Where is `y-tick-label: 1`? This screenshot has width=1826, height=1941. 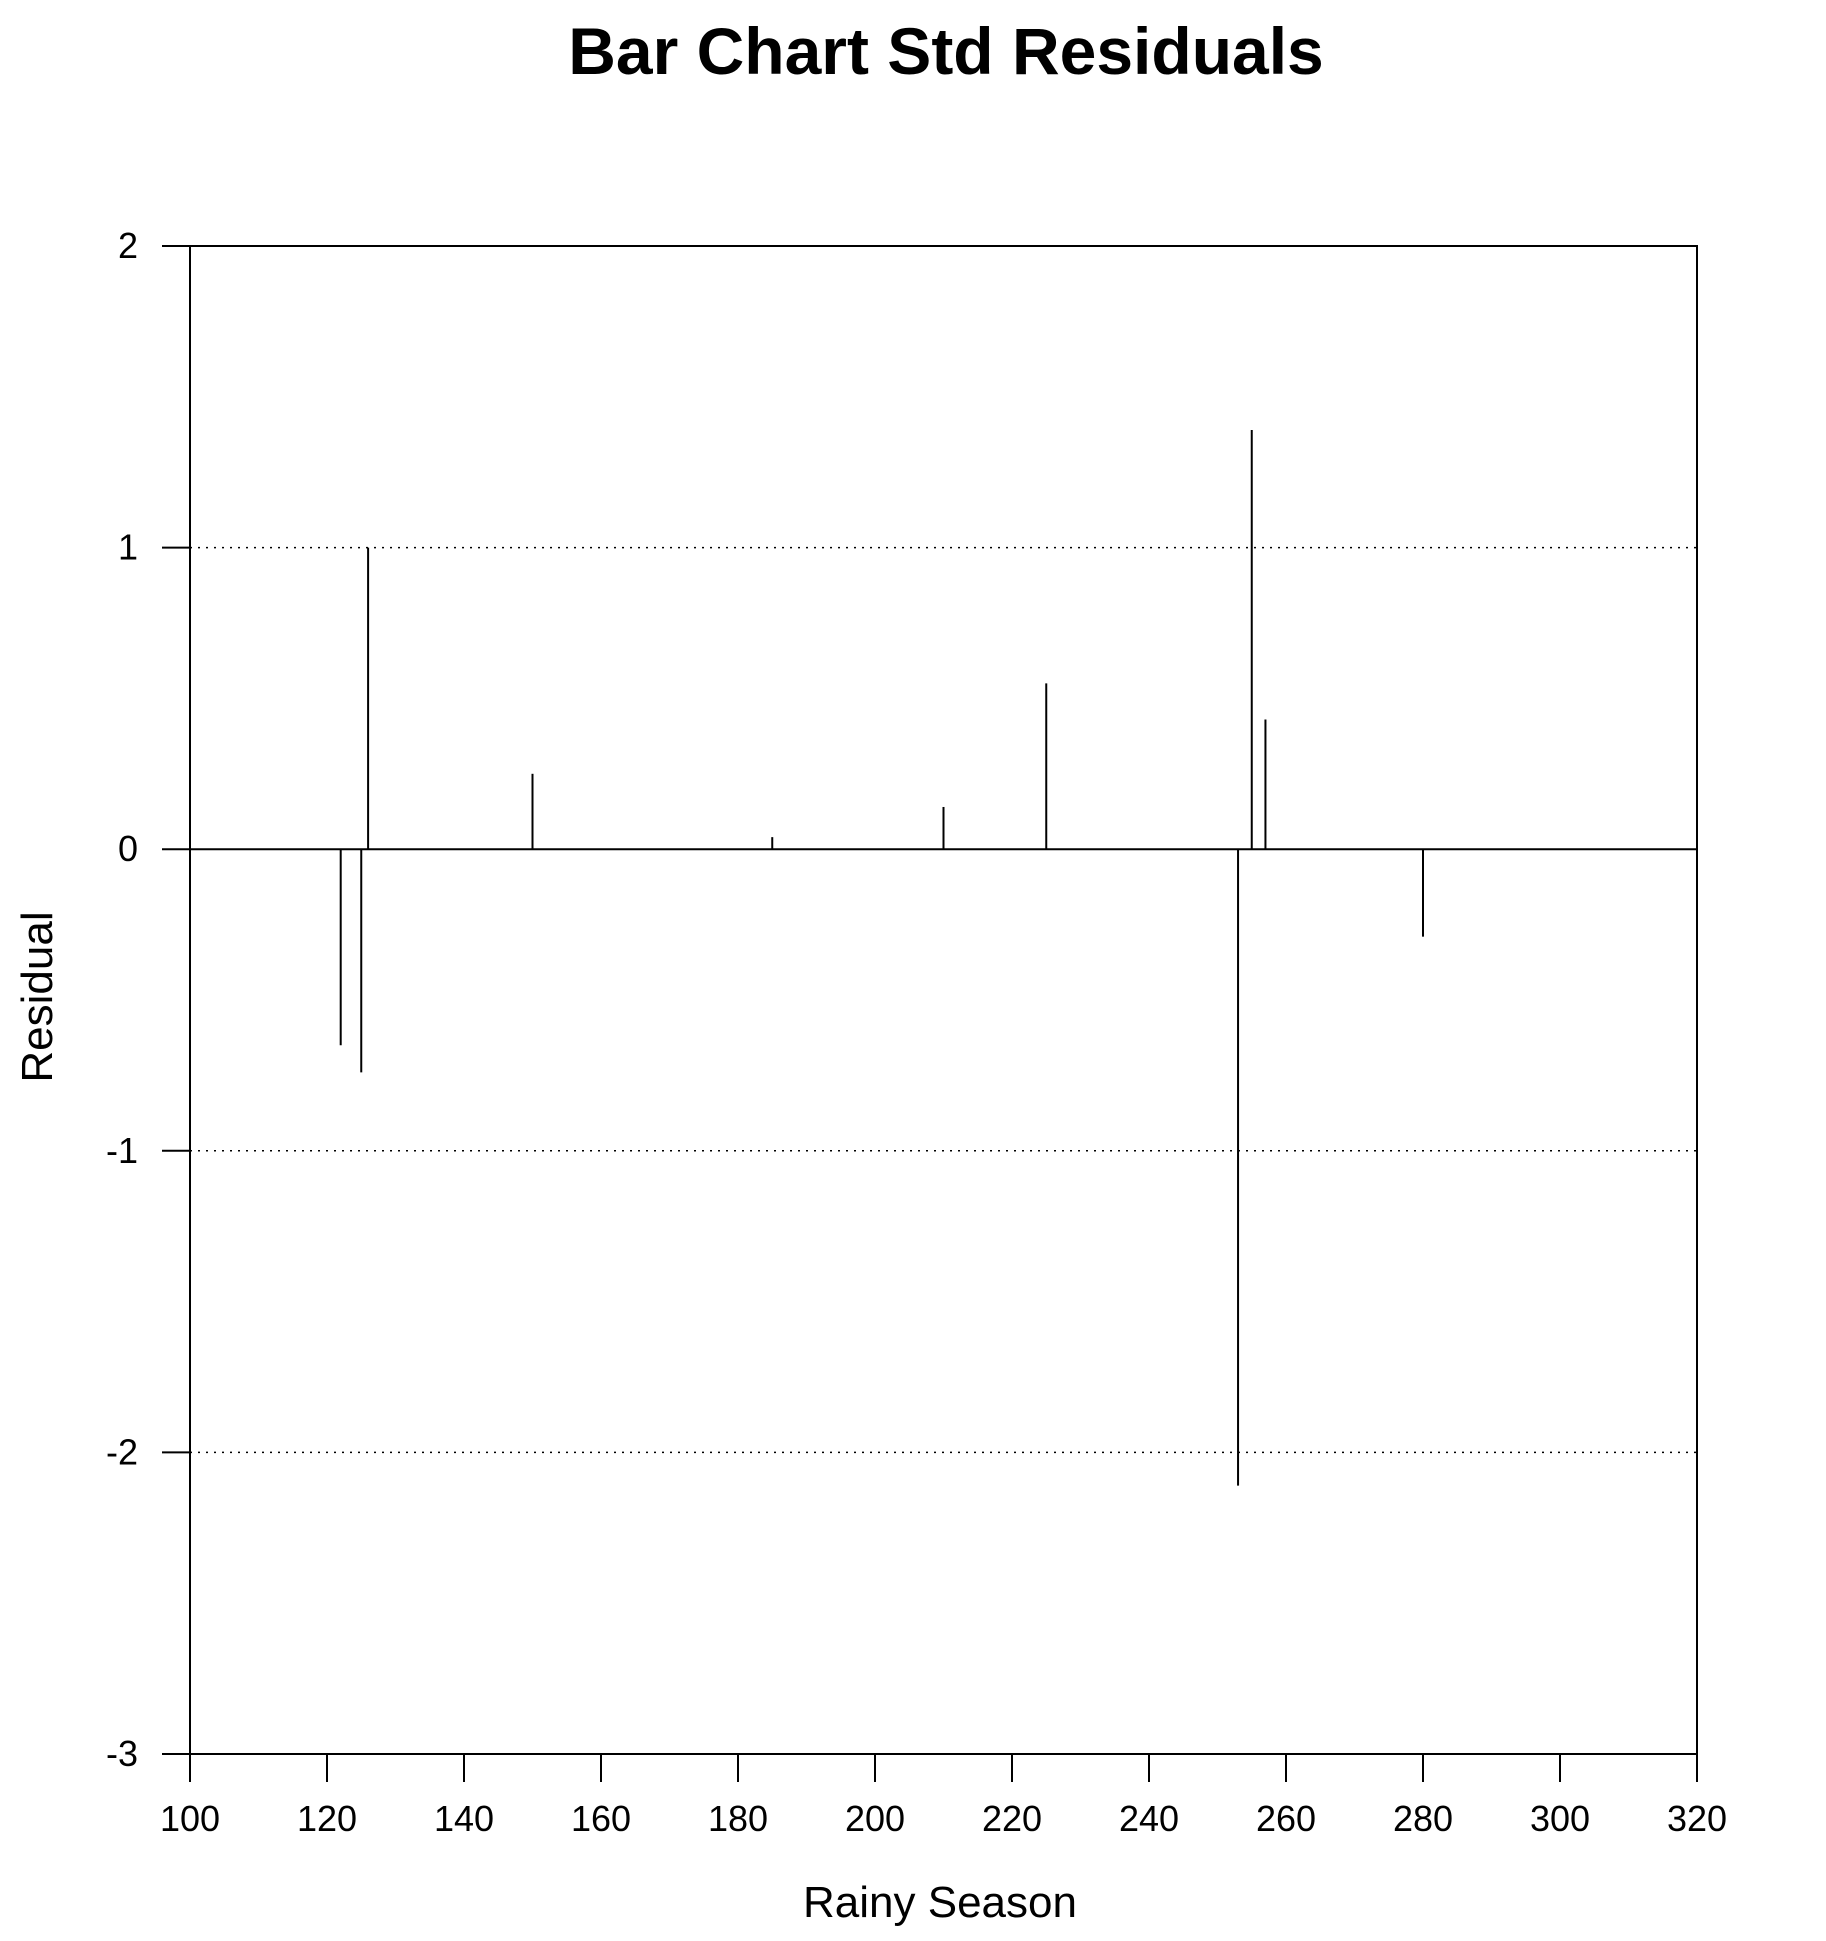 y-tick-label: 1 is located at coordinates (128, 547).